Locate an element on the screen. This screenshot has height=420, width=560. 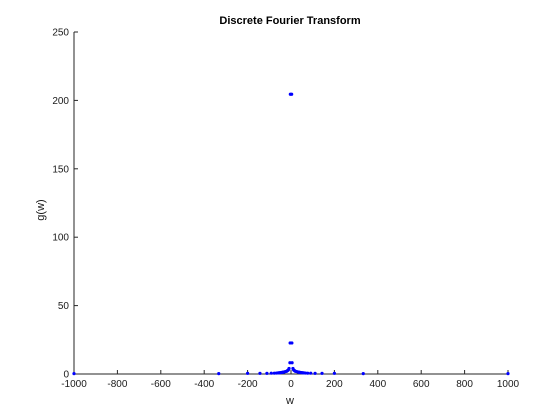
y-tick-label: 200 is located at coordinates (60, 101).